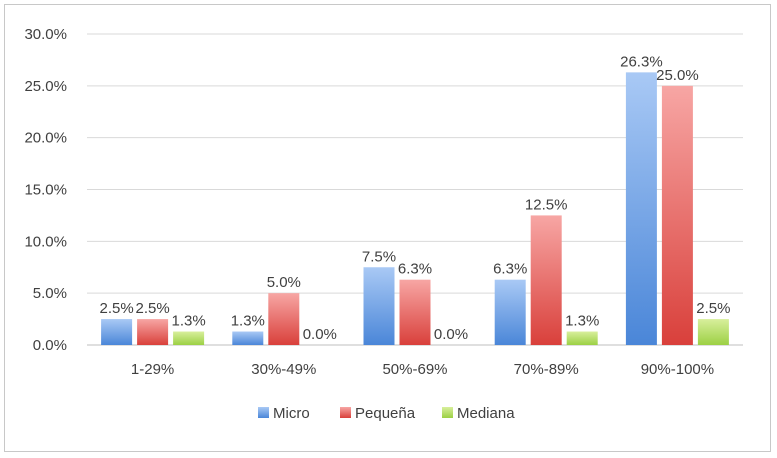  I want to click on y-tick-label: 0.0%, so click(50, 345).